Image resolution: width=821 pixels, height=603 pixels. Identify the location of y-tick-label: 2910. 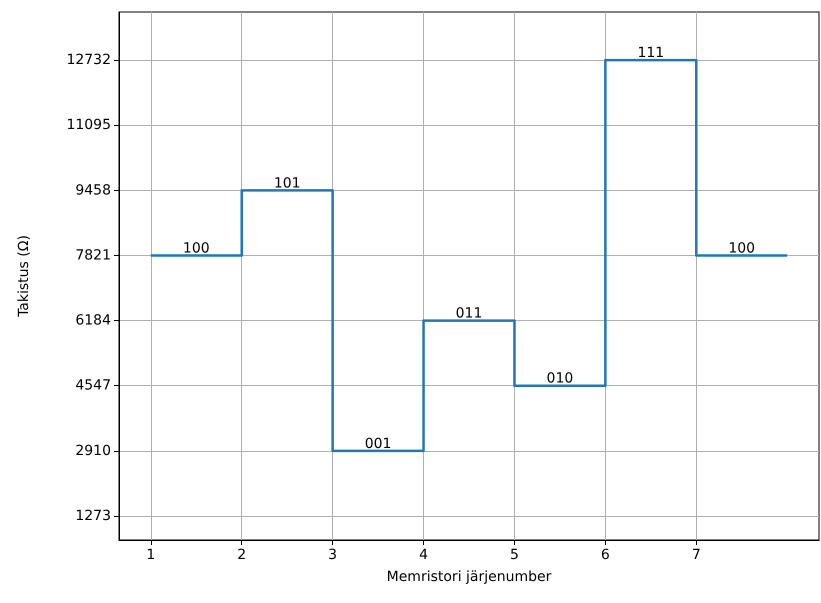
(93, 450).